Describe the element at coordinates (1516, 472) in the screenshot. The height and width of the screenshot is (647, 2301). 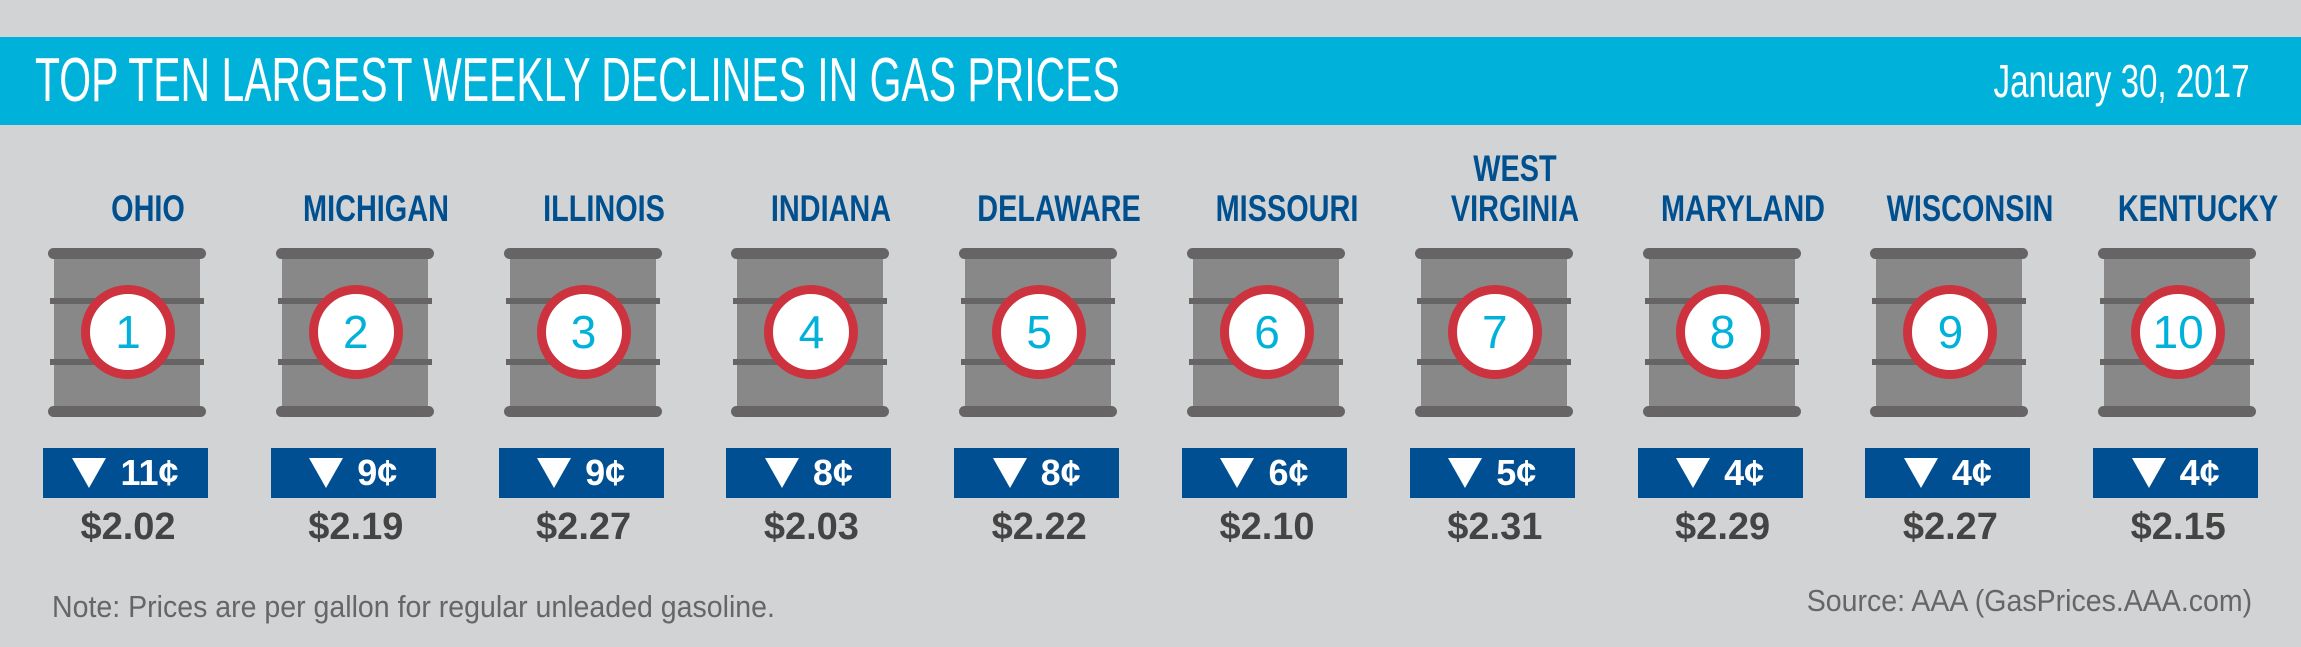
I see `decline-amount: 5¢` at that location.